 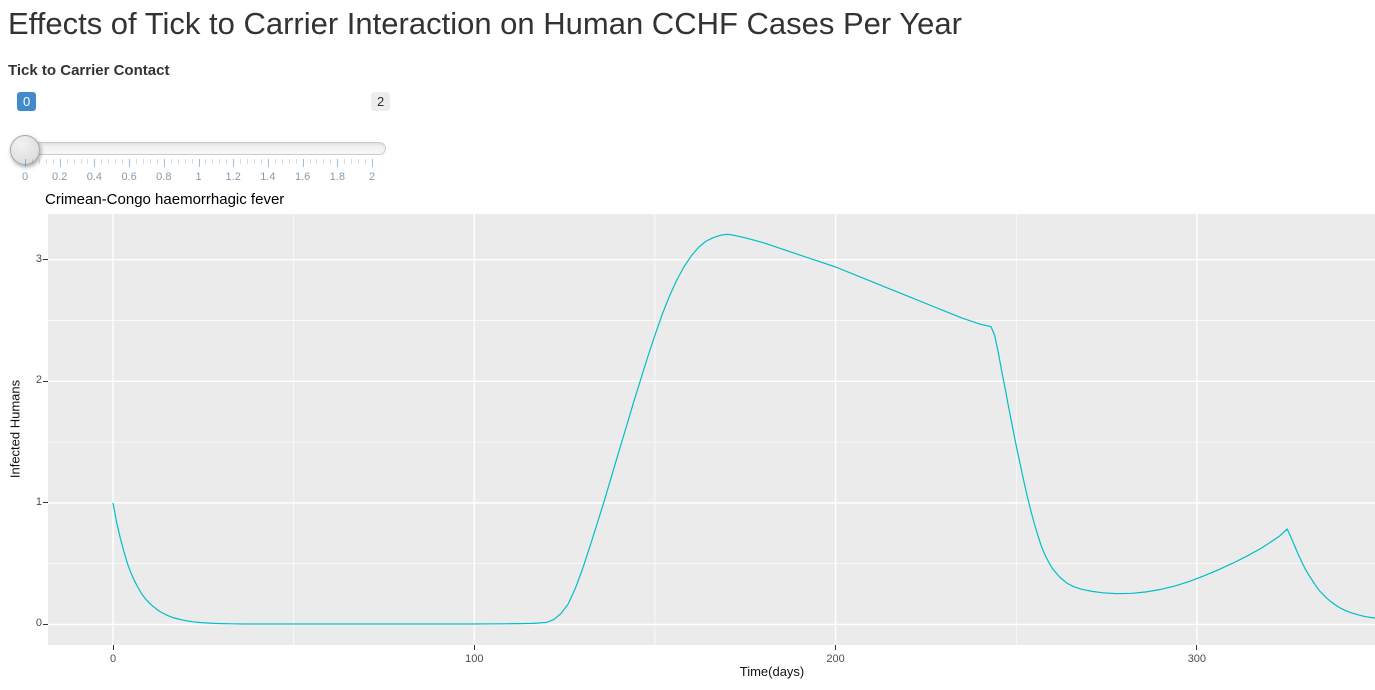 I want to click on y-axis-title: Infected Humans, so click(x=15, y=429).